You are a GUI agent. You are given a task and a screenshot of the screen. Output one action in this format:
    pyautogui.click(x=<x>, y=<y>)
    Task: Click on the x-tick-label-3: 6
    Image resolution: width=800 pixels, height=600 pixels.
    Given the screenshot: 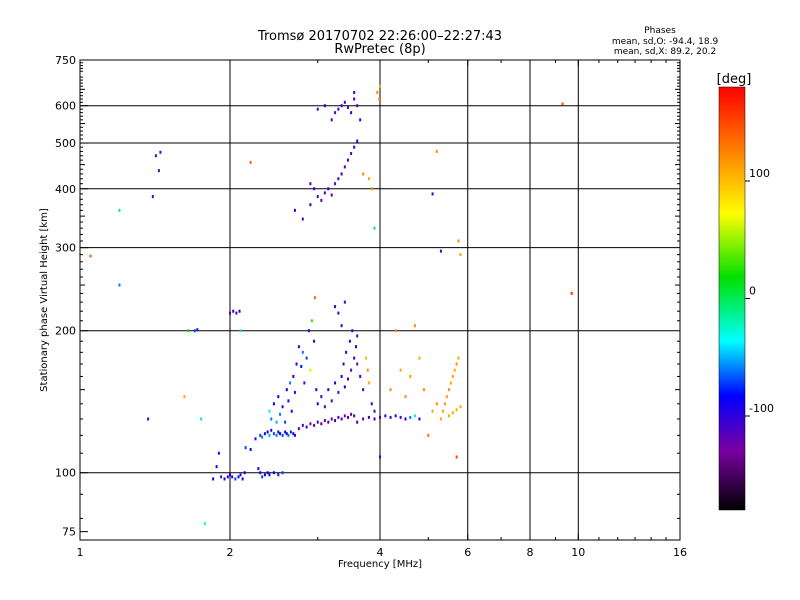 What is the action you would take?
    pyautogui.click(x=467, y=552)
    